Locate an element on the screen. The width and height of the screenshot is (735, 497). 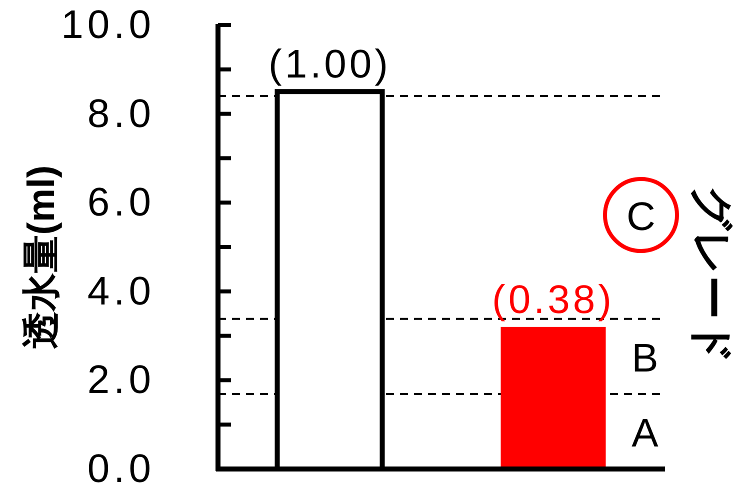
y-tick-label: 4.0 is located at coordinates (121, 291).